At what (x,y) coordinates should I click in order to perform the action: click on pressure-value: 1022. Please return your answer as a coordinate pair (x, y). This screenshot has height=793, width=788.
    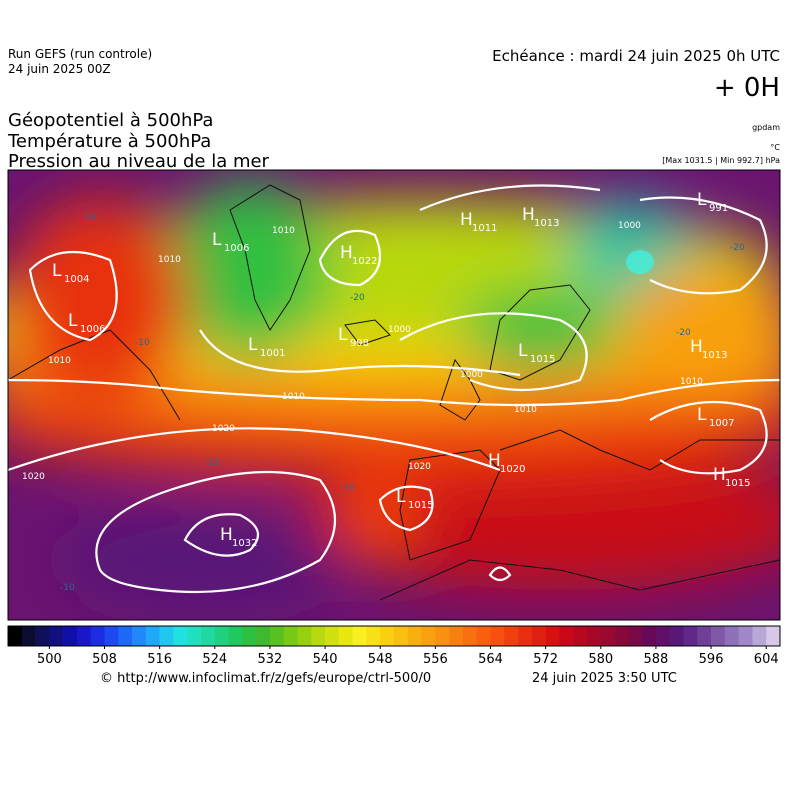
    Looking at the image, I should click on (364, 261).